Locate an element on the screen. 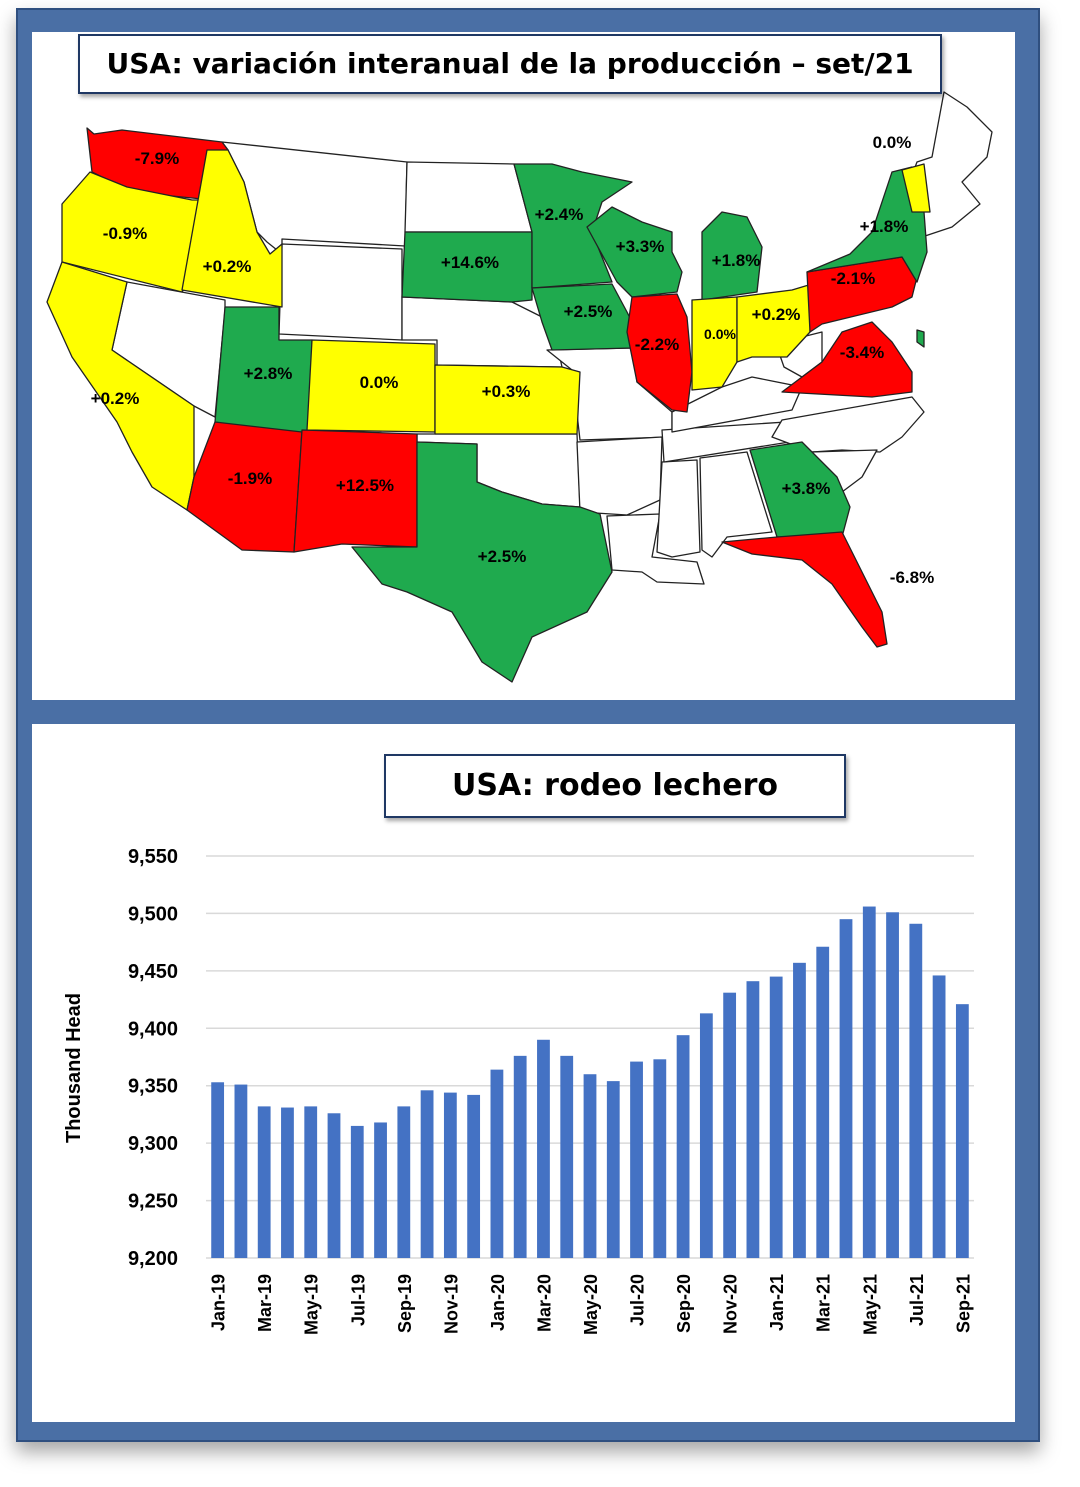 The image size is (1080, 1487). x-tick-label: Mar-21 is located at coordinates (824, 1303).